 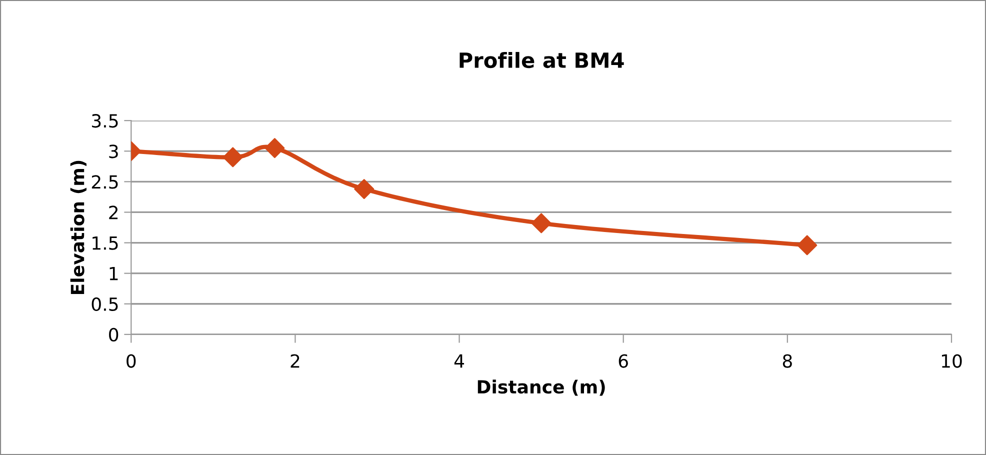 I want to click on y-tick-label: 0, so click(x=113, y=335).